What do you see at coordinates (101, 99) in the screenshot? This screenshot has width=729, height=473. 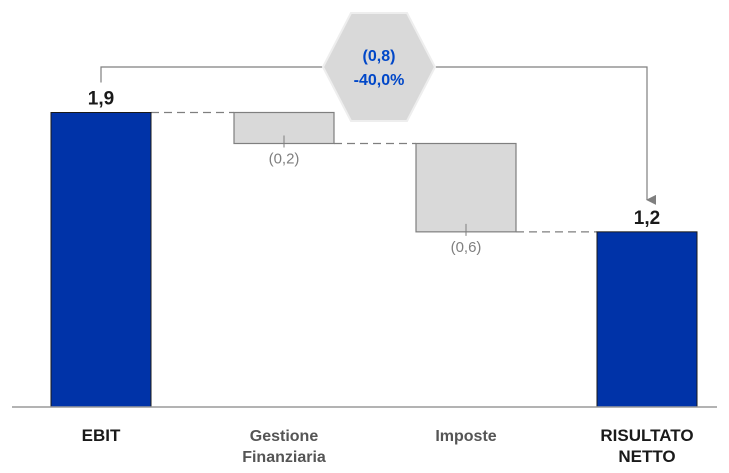 I see `value-label-1: 1,9` at bounding box center [101, 99].